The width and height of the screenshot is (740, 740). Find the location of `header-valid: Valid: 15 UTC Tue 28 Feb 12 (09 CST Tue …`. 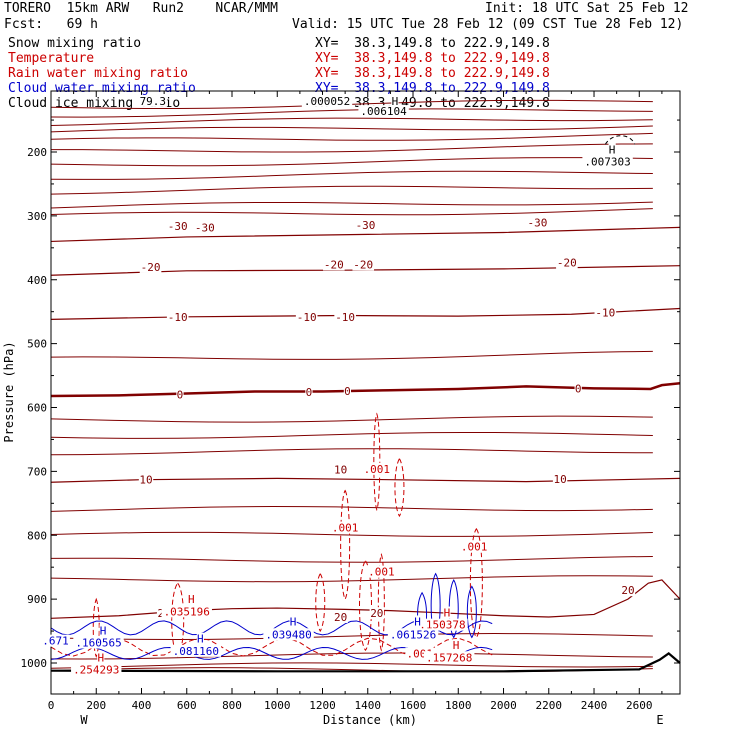

header-valid: Valid: 15 UTC Tue 28 Feb 12 (09 CST Tue … is located at coordinates (488, 24).